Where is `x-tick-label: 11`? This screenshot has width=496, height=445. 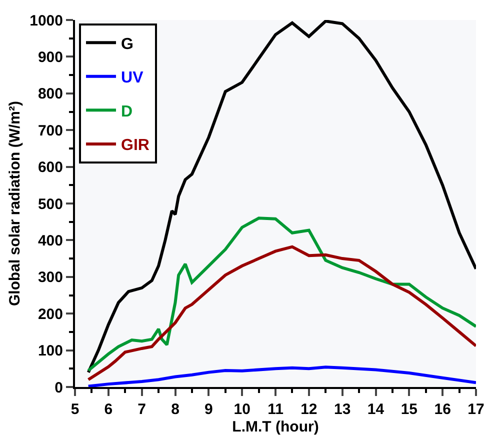 x-tick-label: 11 is located at coordinates (276, 409).